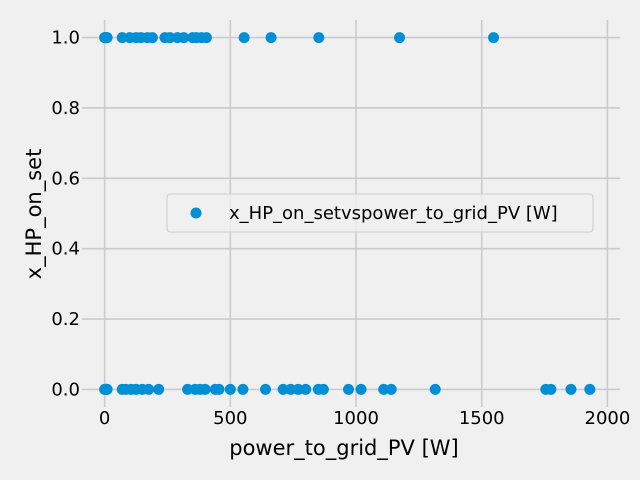 The height and width of the screenshot is (480, 640). Describe the element at coordinates (65, 249) in the screenshot. I see `y-tick-label: 0.4` at that location.